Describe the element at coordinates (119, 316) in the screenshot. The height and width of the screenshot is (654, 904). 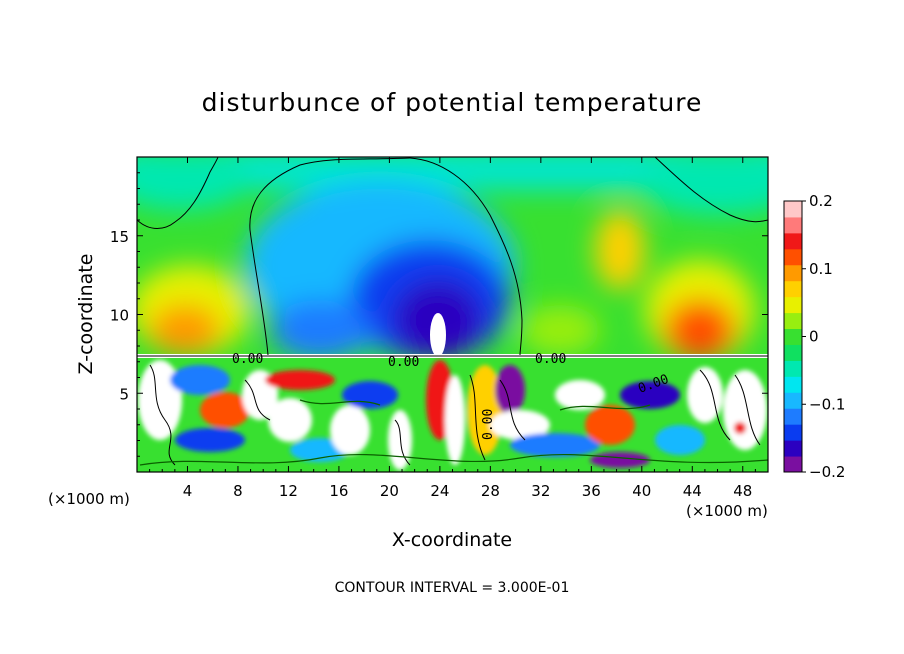
I see `y-tick-label: 10` at that location.